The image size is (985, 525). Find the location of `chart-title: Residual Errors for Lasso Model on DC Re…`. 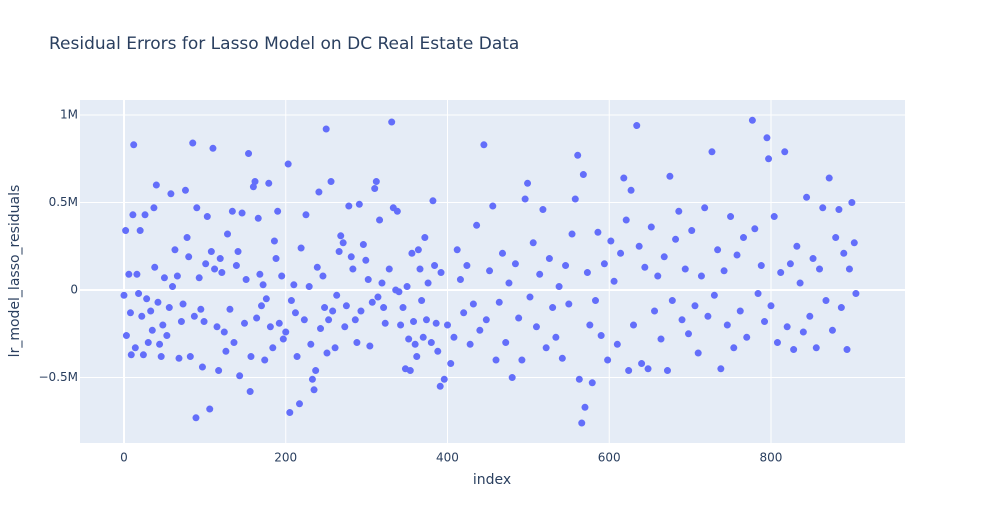

chart-title: Residual Errors for Lasso Model on DC Re… is located at coordinates (284, 44).